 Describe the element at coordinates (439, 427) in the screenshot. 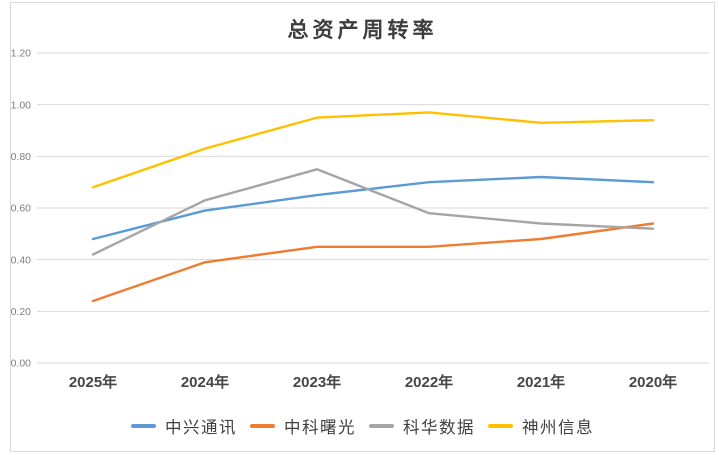

I see `legend-label: 科华数据` at that location.